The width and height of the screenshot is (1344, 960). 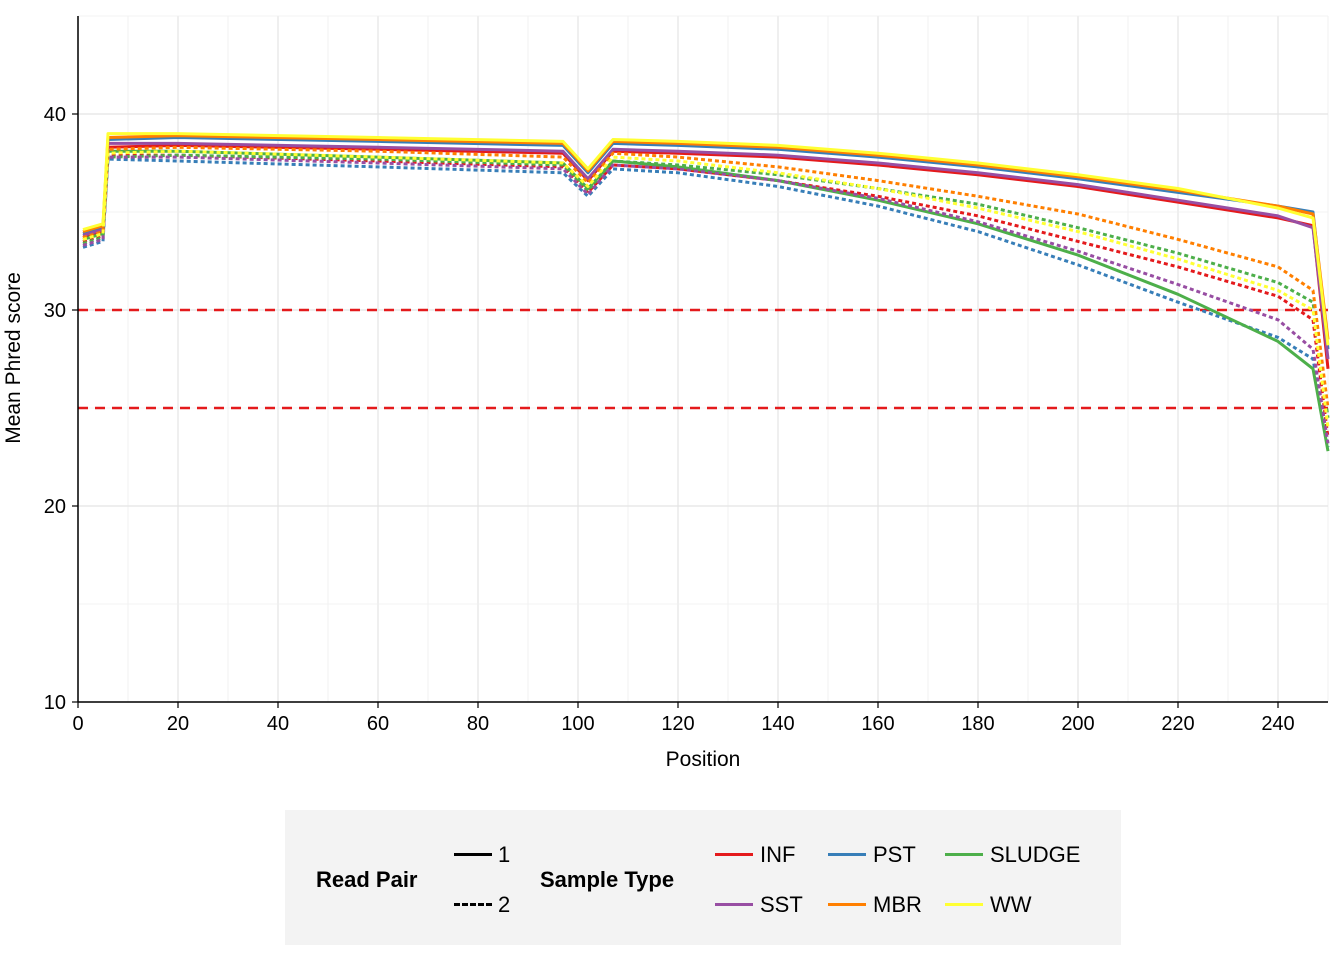 What do you see at coordinates (577, 724) in the screenshot?
I see `x-tick-label: 100` at bounding box center [577, 724].